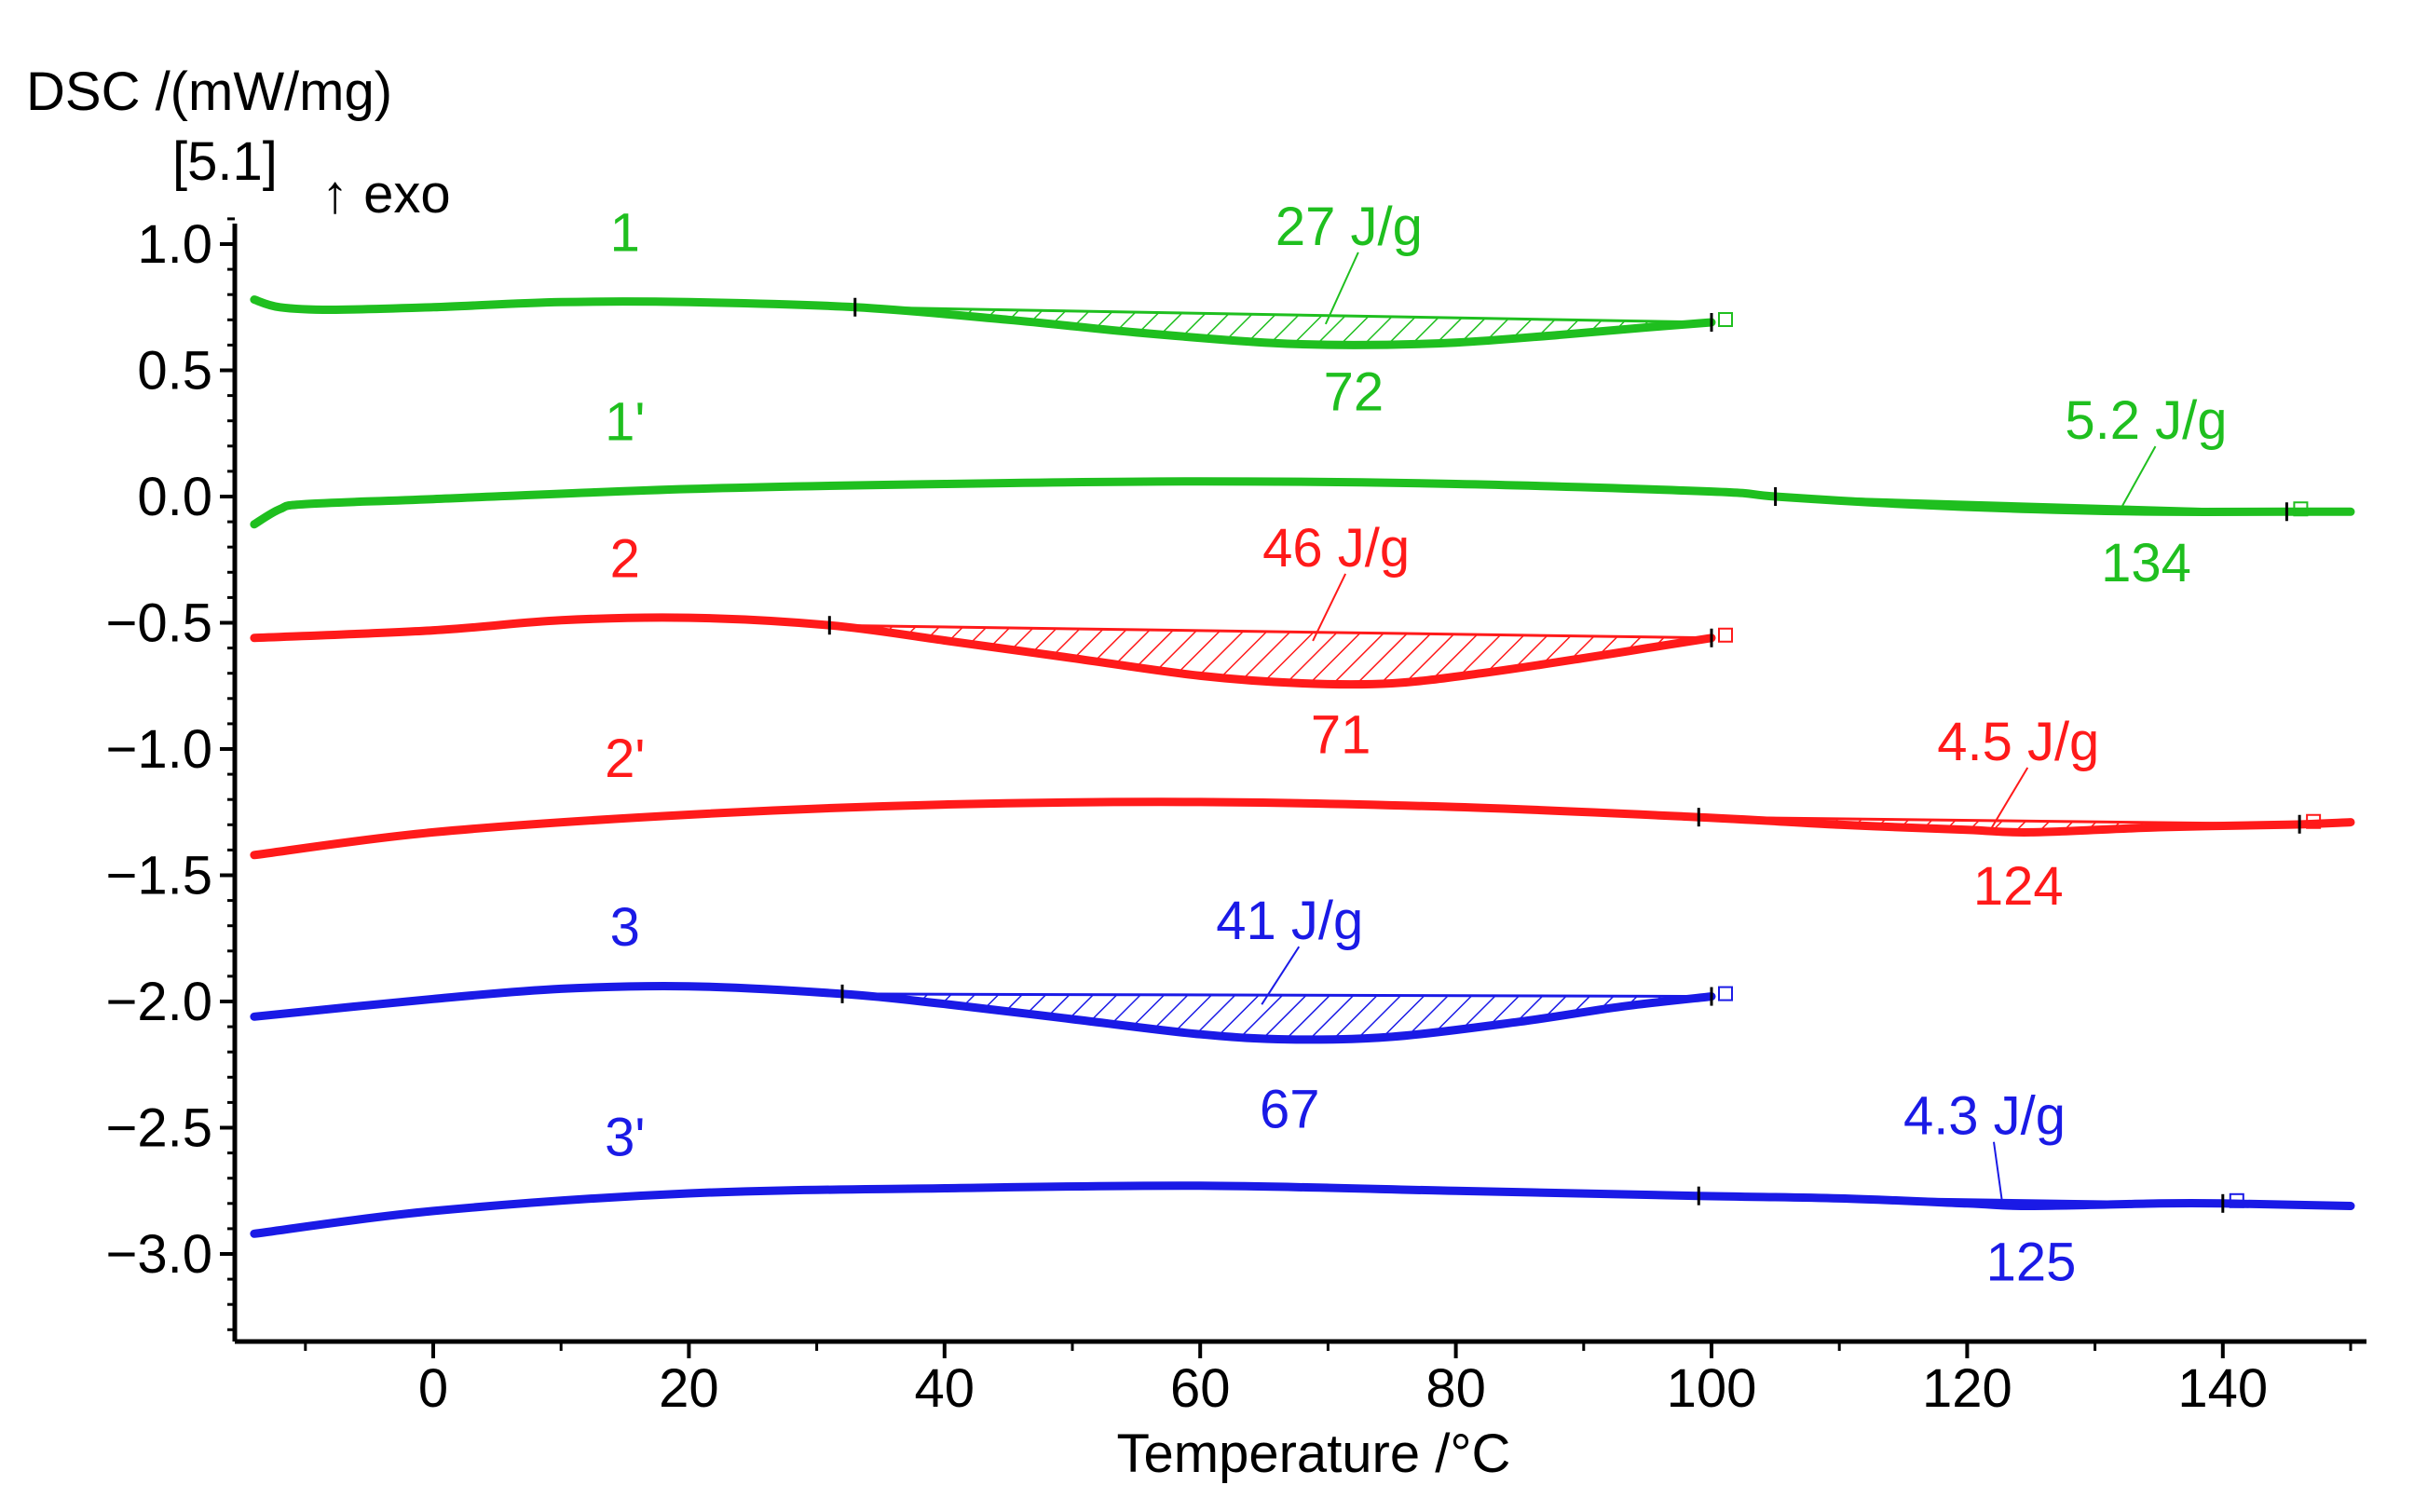 The width and height of the screenshot is (2414, 1512). I want to click on enthalpy-label: 4.5 J/g, so click(2018, 742).